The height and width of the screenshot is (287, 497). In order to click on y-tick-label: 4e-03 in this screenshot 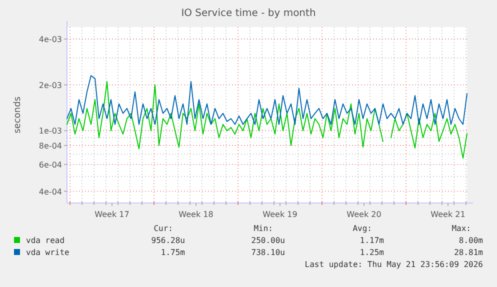, I will do `click(50, 39)`.